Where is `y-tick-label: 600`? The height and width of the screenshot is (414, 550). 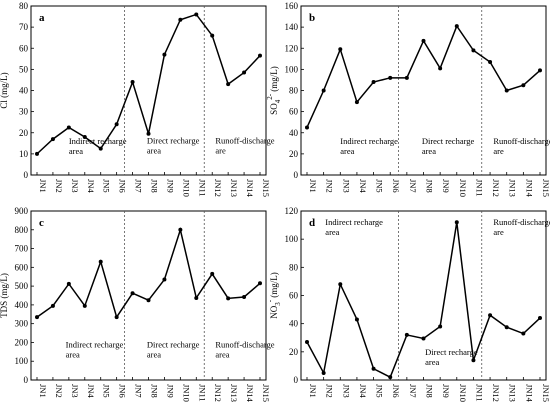
y-tick-label: 600 is located at coordinates (22, 267).